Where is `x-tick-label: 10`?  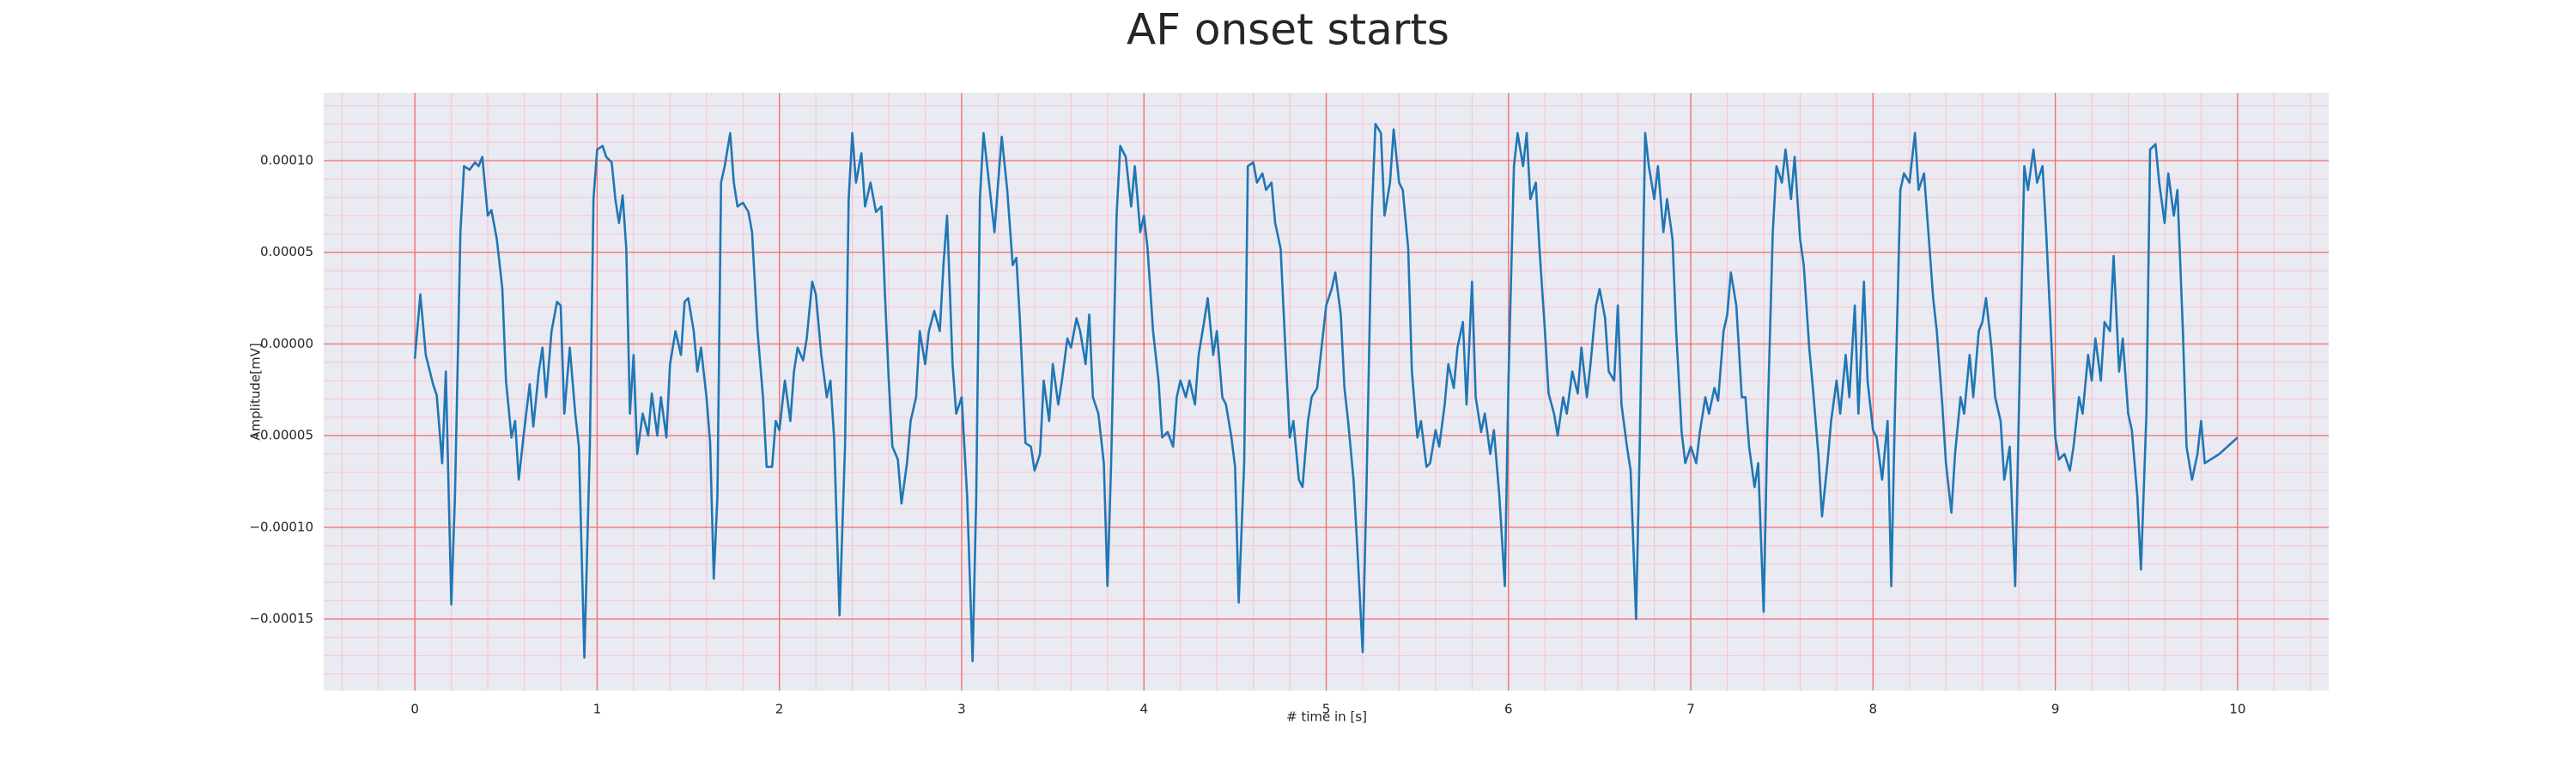 x-tick-label: 10 is located at coordinates (2237, 709).